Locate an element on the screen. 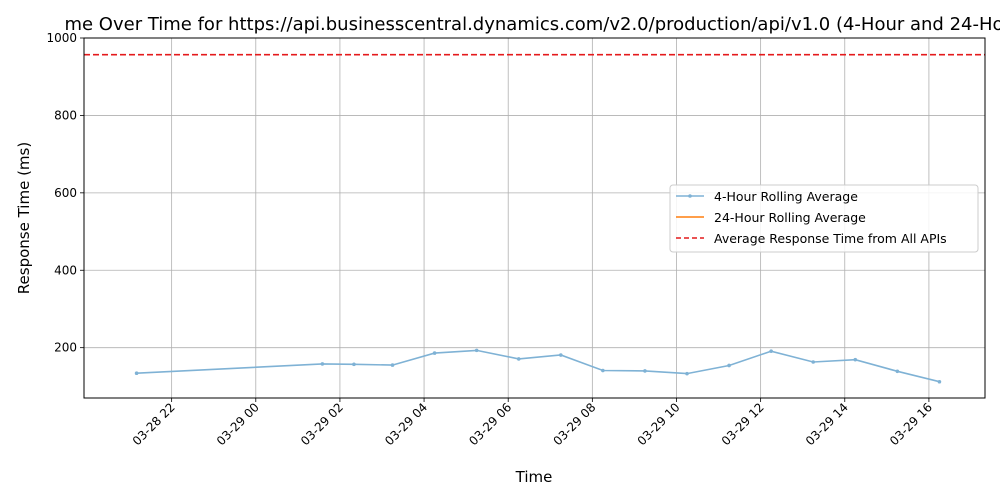  legend-frame is located at coordinates (824, 218).